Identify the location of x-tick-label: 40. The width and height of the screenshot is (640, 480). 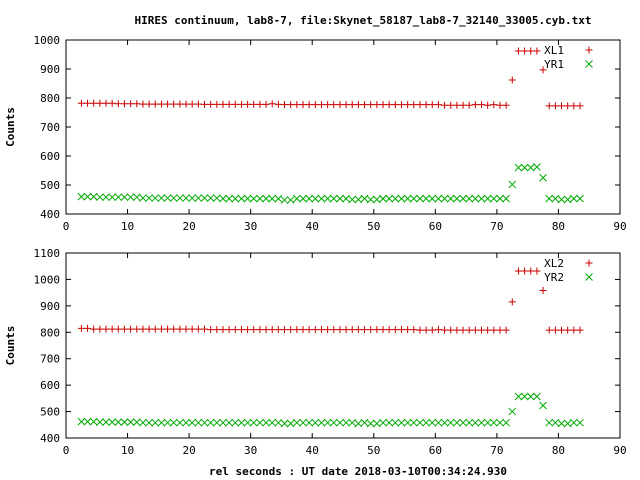
(312, 450).